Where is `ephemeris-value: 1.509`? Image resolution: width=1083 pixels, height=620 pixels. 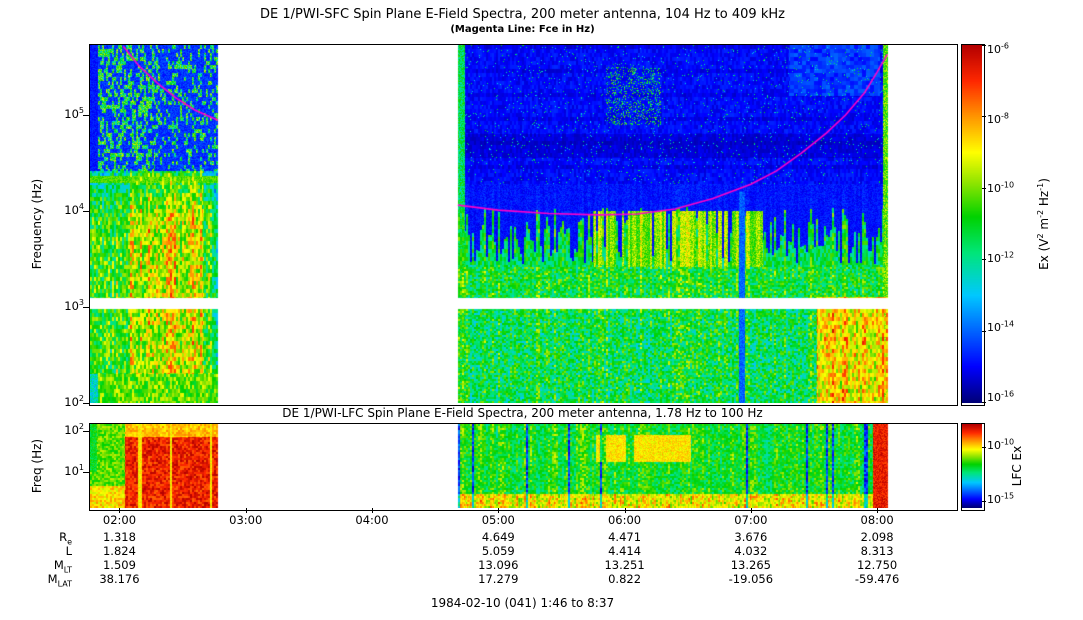
ephemeris-value: 1.509 is located at coordinates (119, 565).